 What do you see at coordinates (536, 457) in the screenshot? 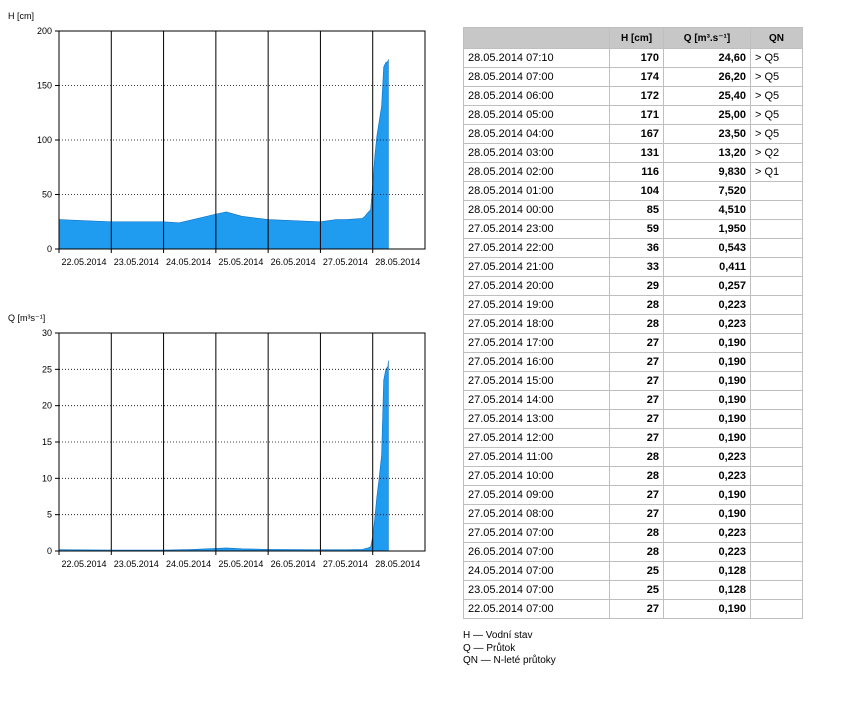
I see `cell-time: 27.05.2014 11:00` at bounding box center [536, 457].